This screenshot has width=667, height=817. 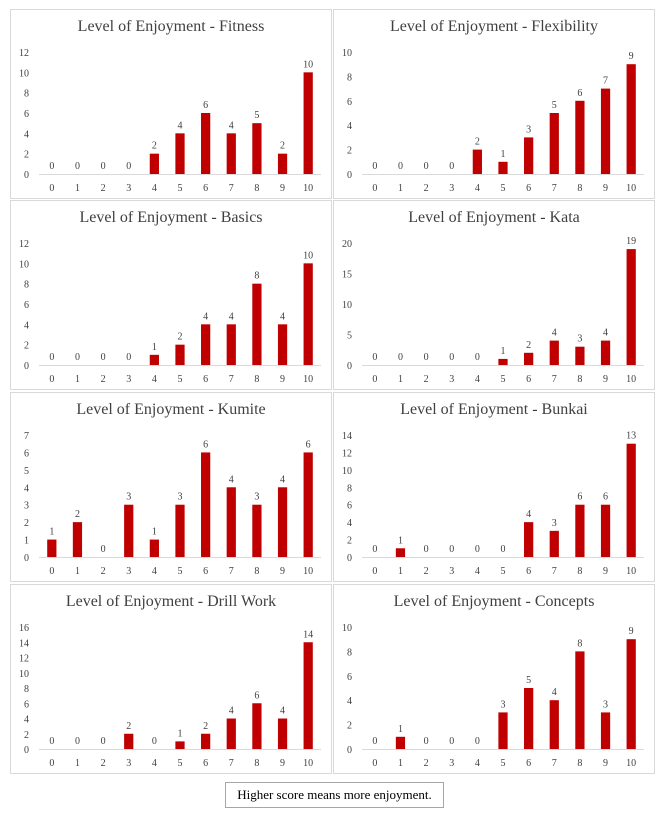 I want to click on y-tick-label: 15, so click(x=347, y=275).